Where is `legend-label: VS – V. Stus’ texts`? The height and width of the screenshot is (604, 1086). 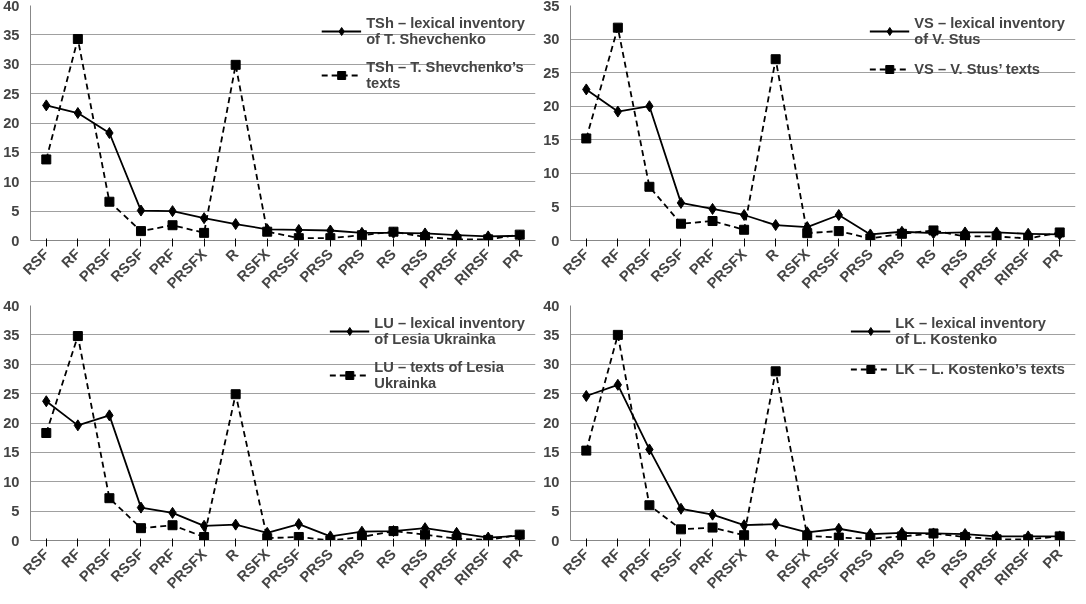 legend-label: VS – V. Stus’ texts is located at coordinates (977, 69).